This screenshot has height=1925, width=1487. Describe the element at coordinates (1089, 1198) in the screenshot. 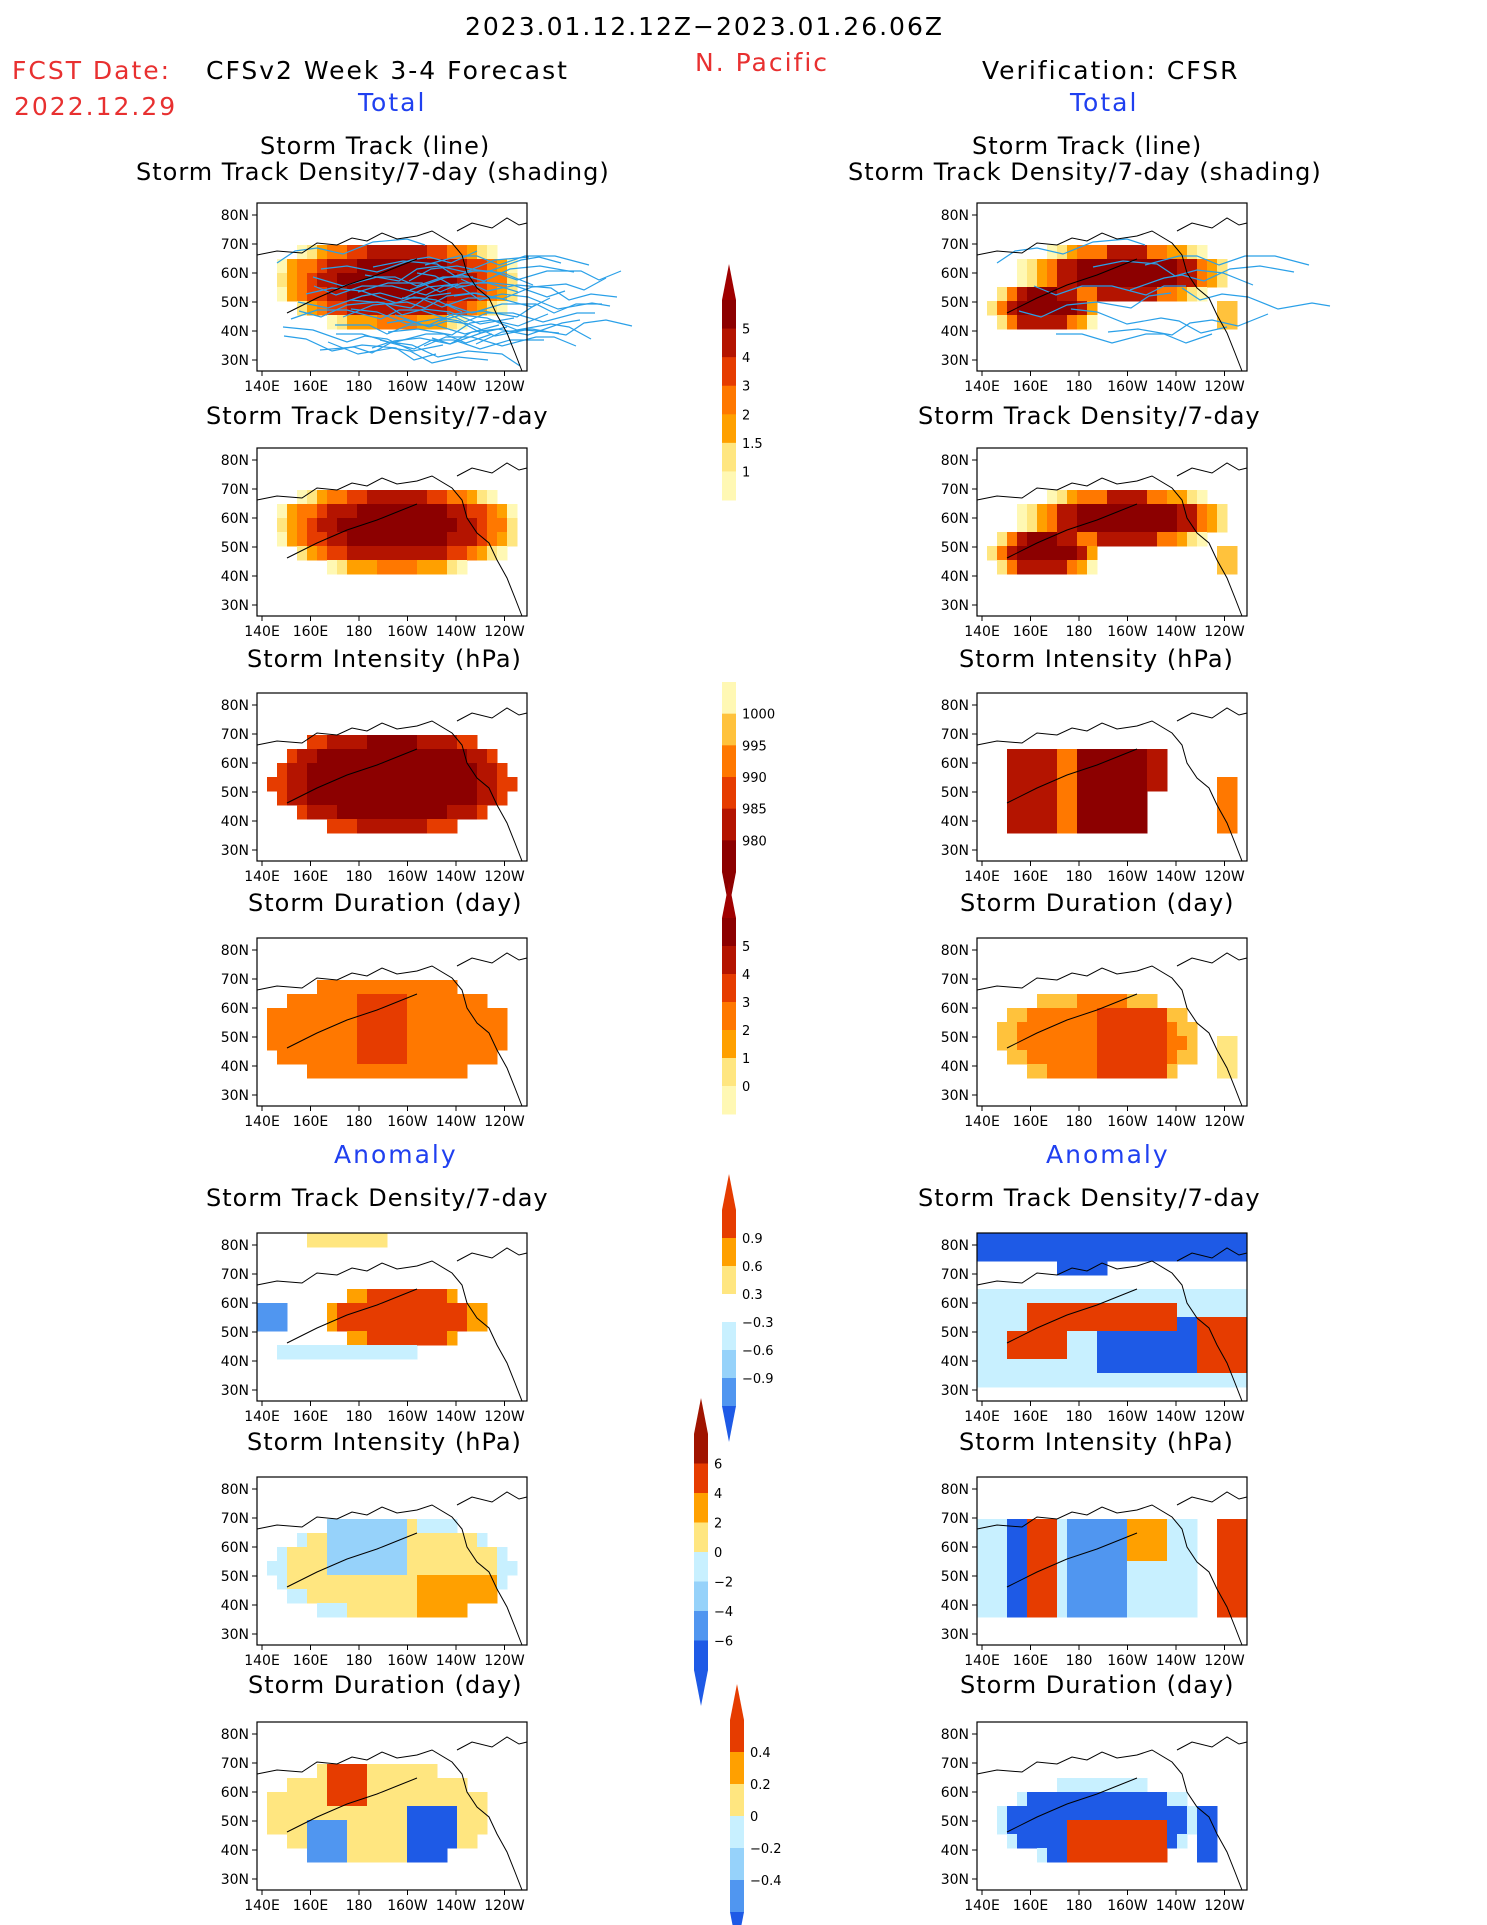

I see `title-r5: Storm Track Density/7-day` at that location.